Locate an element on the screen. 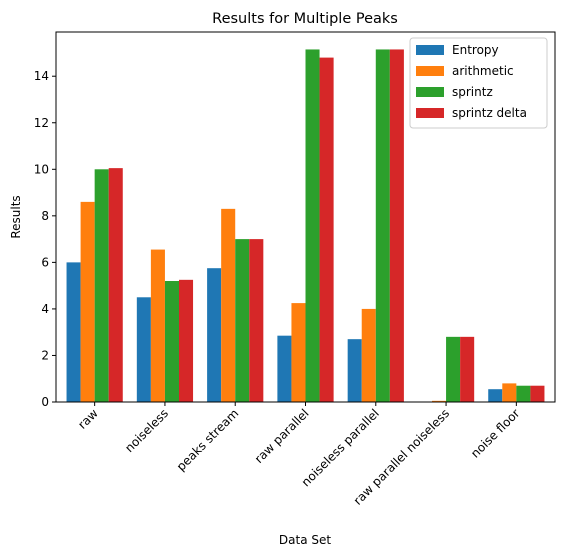  y-tick-label: 12 is located at coordinates (41, 123).